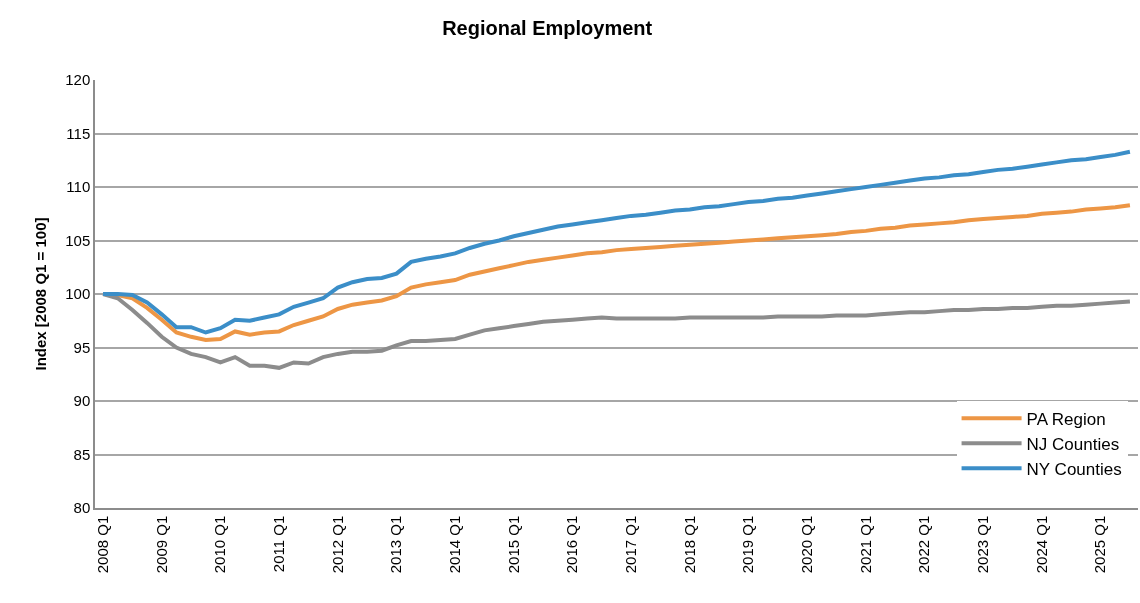 Image resolution: width=1140 pixels, height=603 pixels. I want to click on x-tick-label: 2018 Q1, so click(689, 544).